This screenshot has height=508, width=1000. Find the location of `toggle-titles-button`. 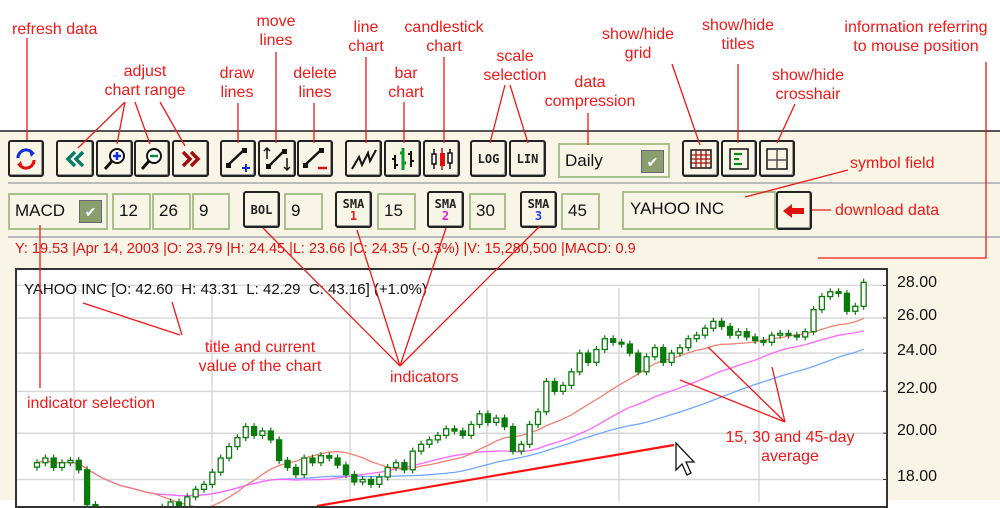

toggle-titles-button is located at coordinates (739, 158).